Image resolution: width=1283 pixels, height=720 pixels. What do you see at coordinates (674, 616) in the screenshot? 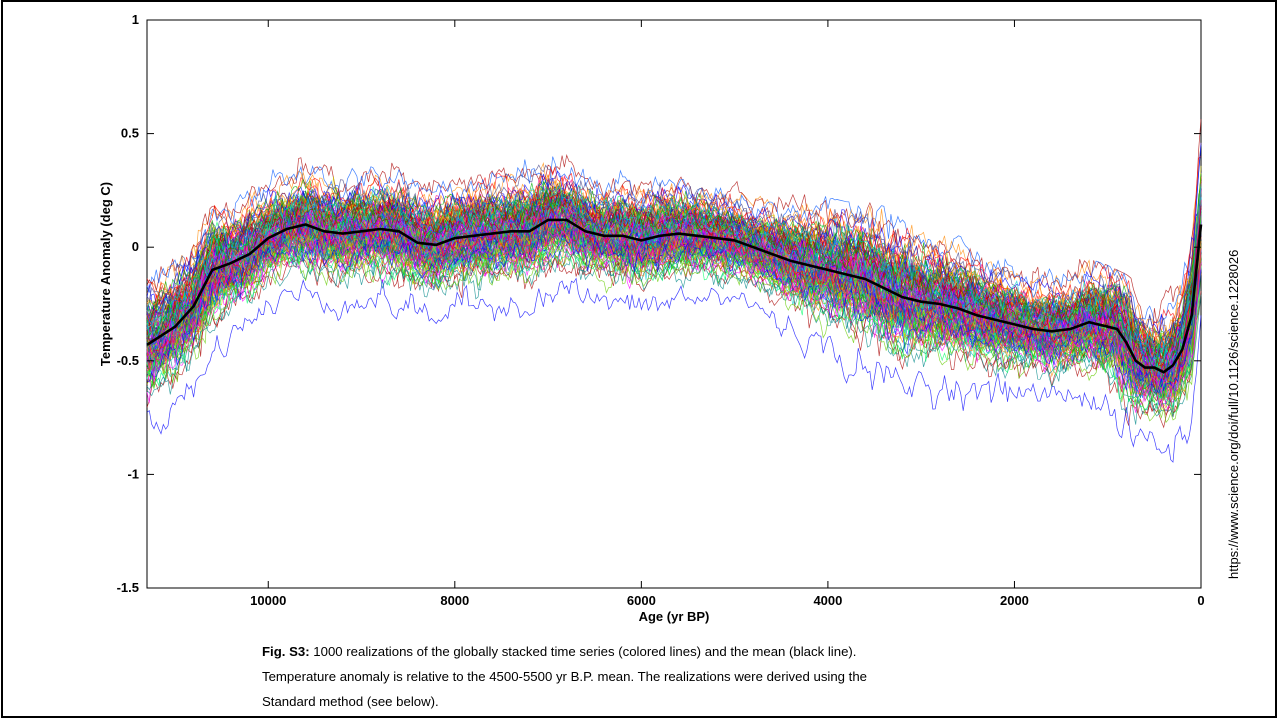
I see `x-axis-label: Age (yr BP)` at bounding box center [674, 616].